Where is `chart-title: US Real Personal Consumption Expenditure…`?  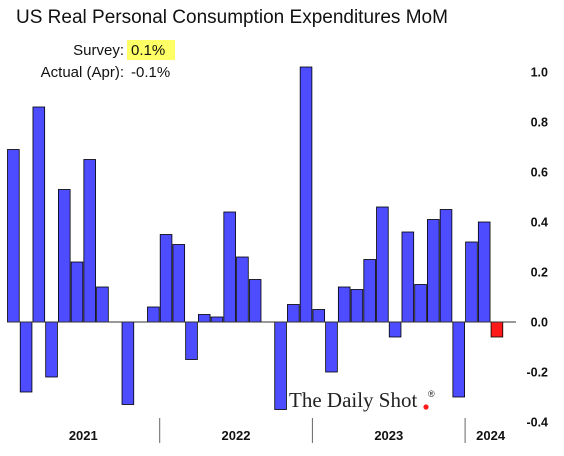
chart-title: US Real Personal Consumption Expenditure… is located at coordinates (232, 17).